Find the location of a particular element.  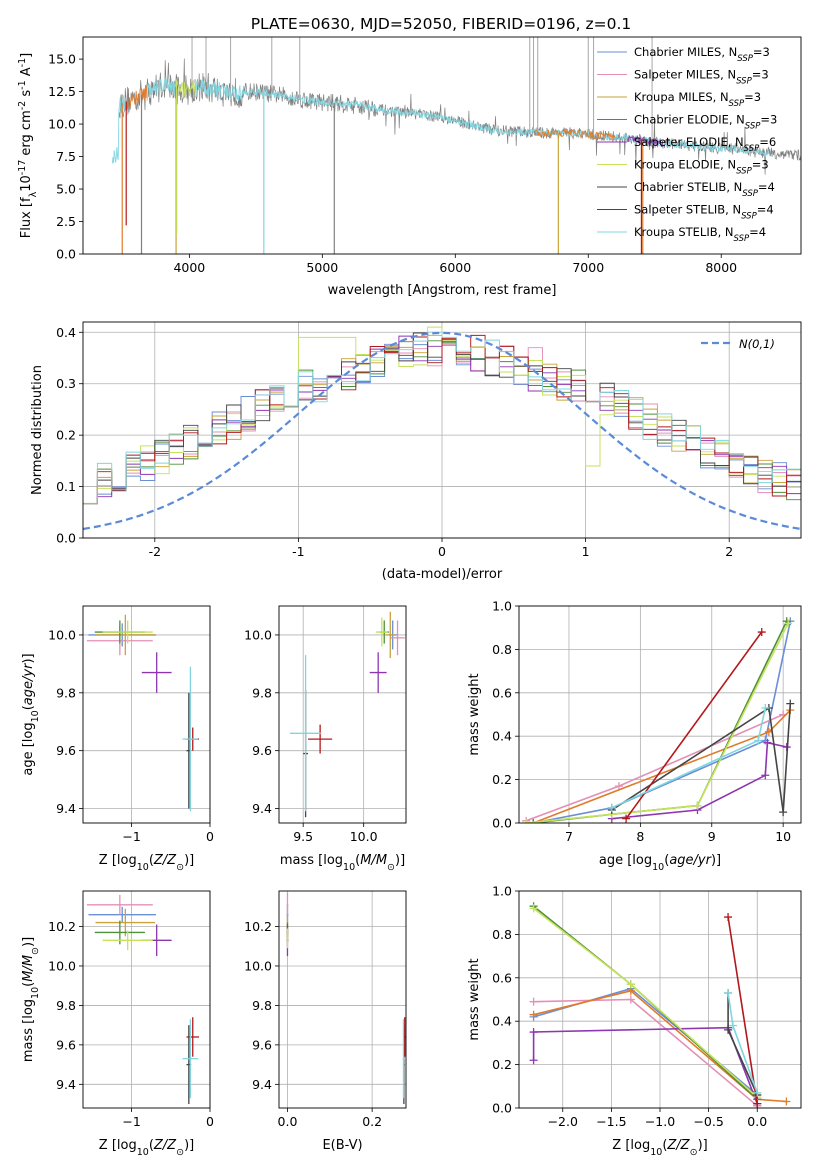

x-tick-label: −1 is located at coordinates (131, 836).